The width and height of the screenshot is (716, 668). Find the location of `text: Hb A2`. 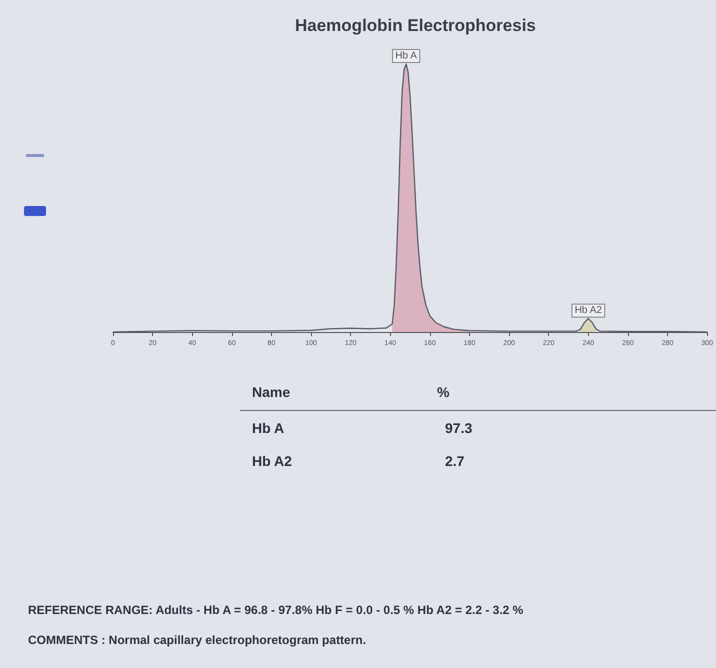

text: Hb A2 is located at coordinates (272, 461).